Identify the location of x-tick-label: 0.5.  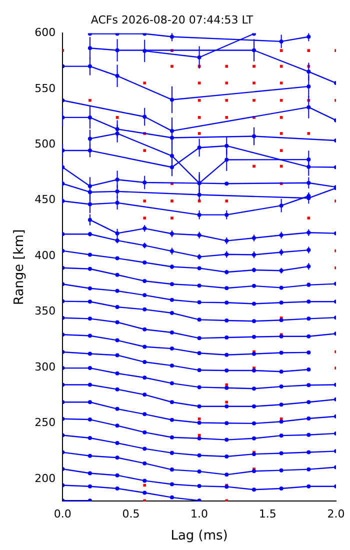
(131, 514).